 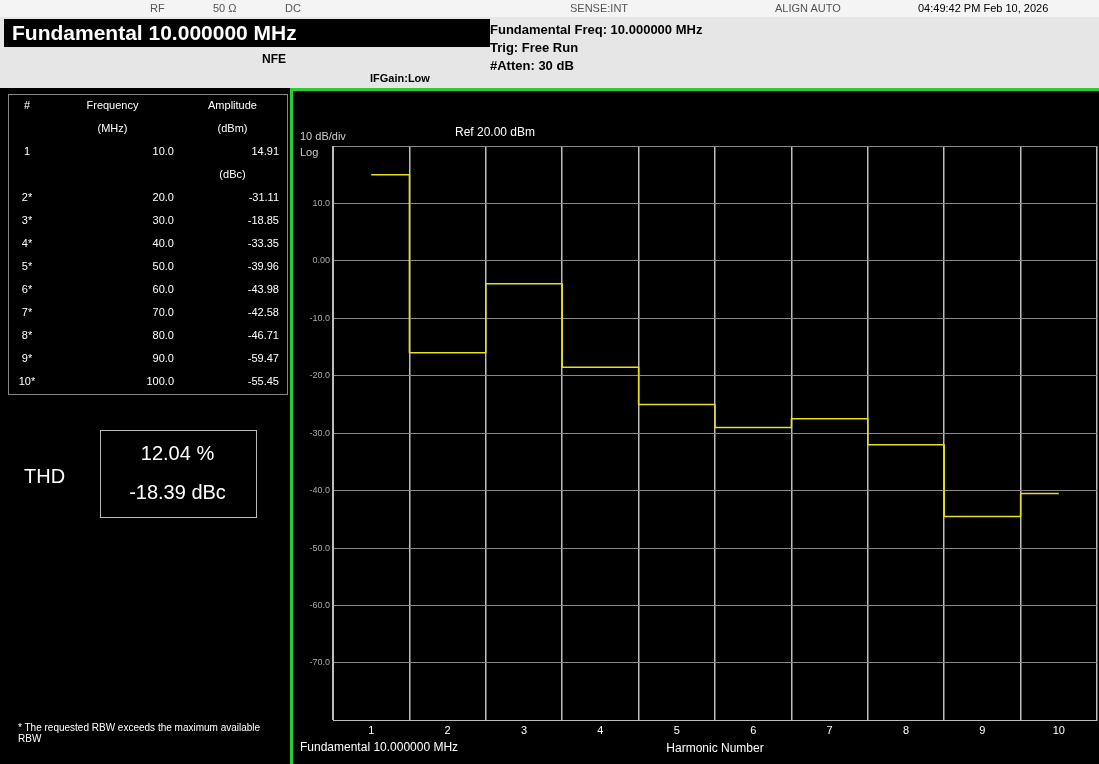 What do you see at coordinates (112, 105) in the screenshot?
I see `text: Frequency` at bounding box center [112, 105].